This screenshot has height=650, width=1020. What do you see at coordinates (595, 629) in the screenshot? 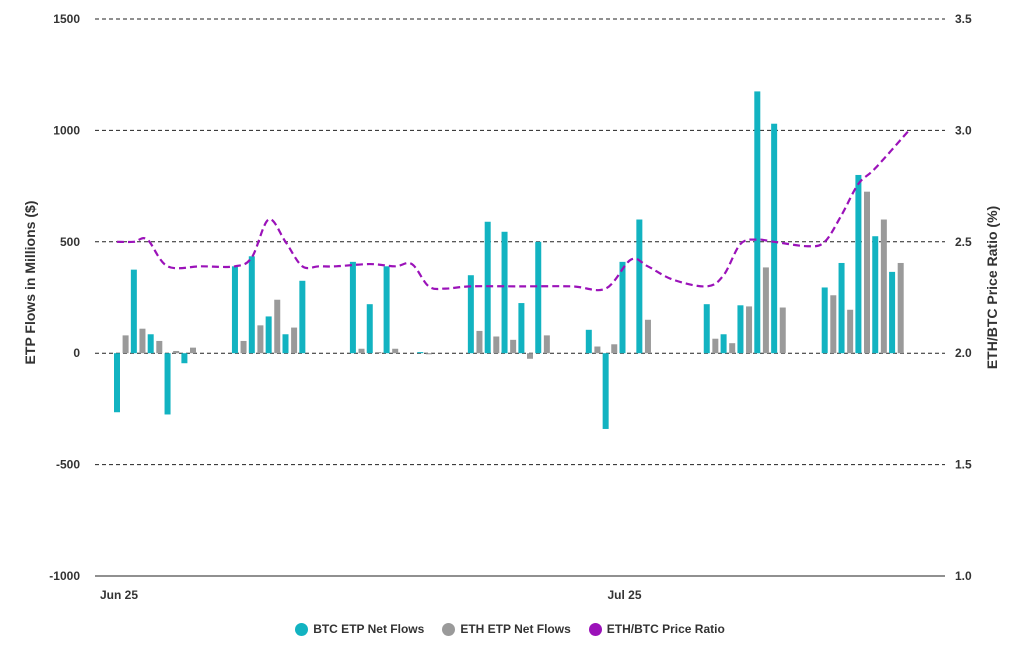
I see `ratio-swatch-icon` at bounding box center [595, 629].